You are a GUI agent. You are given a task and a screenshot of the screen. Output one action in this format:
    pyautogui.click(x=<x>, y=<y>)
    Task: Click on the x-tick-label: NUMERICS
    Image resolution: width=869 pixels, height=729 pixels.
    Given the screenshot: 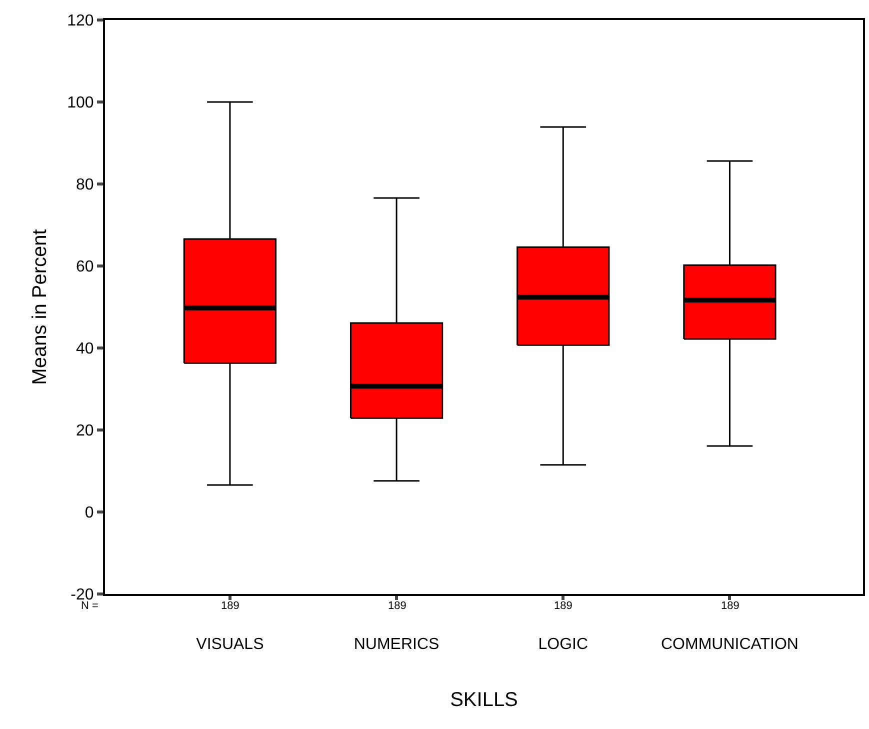 What is the action you would take?
    pyautogui.click(x=397, y=645)
    